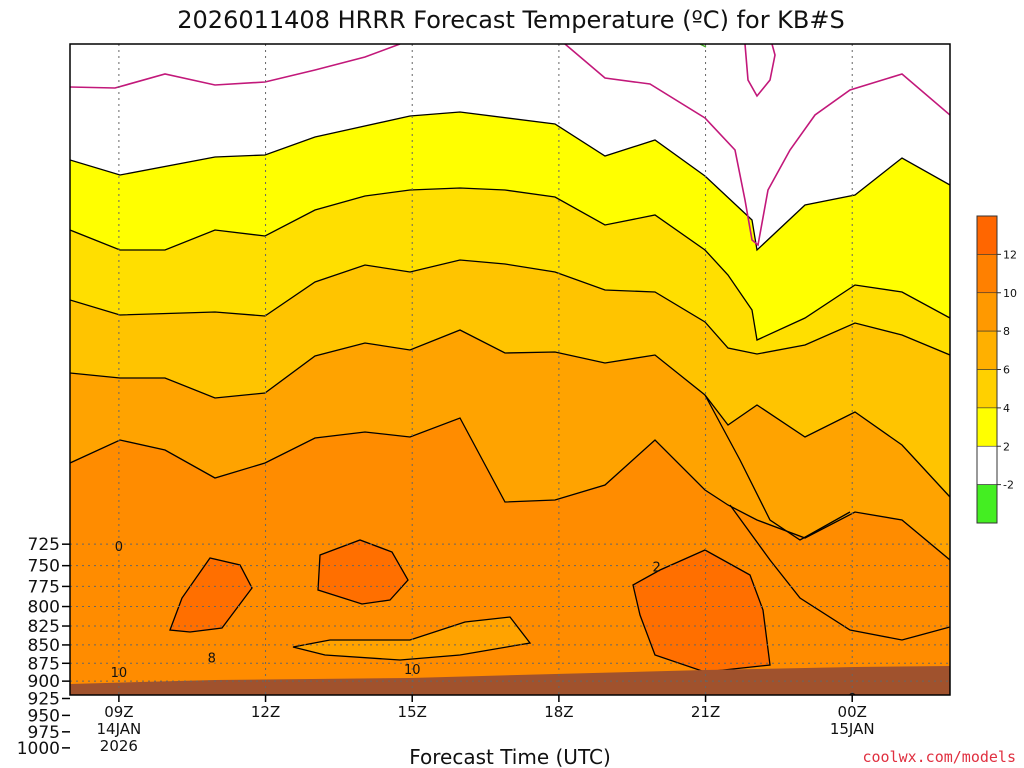 The width and height of the screenshot is (1024, 768). Describe the element at coordinates (939, 757) in the screenshot. I see `credit-text: coolwx.com/models` at that location.